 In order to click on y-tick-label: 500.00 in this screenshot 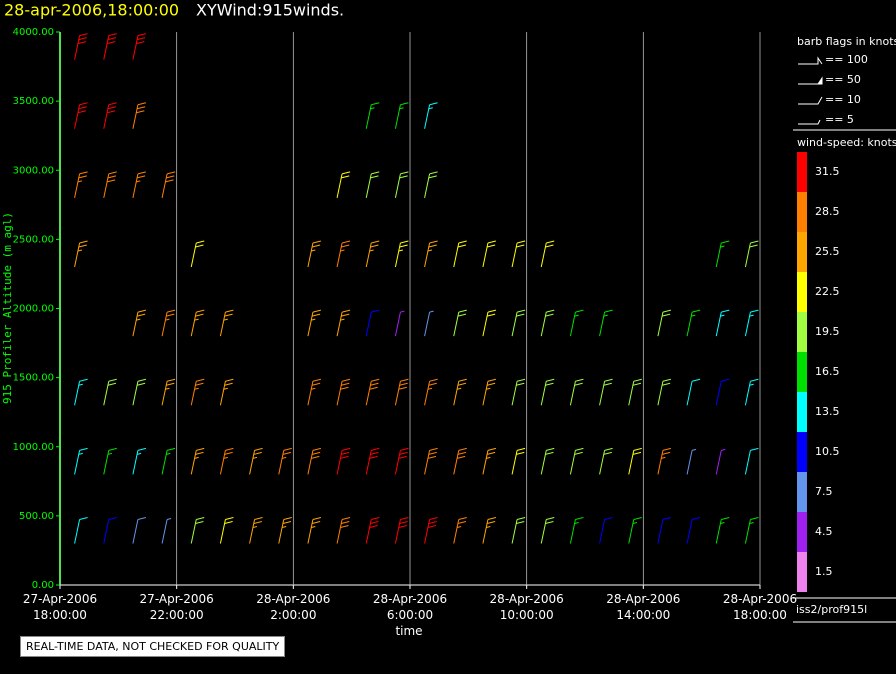, I will do `click(36, 516)`.